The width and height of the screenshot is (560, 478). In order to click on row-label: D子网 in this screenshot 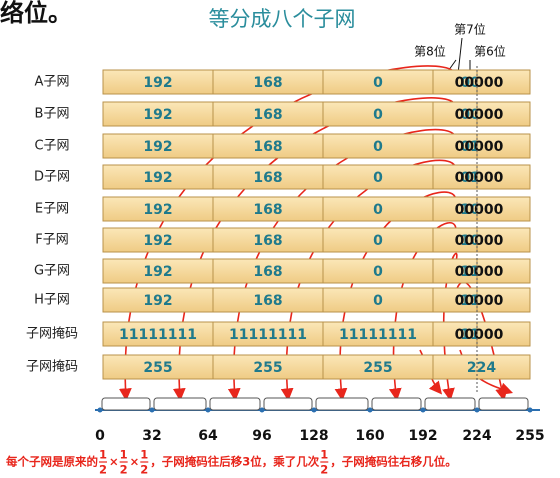, I will do `click(52, 177)`.